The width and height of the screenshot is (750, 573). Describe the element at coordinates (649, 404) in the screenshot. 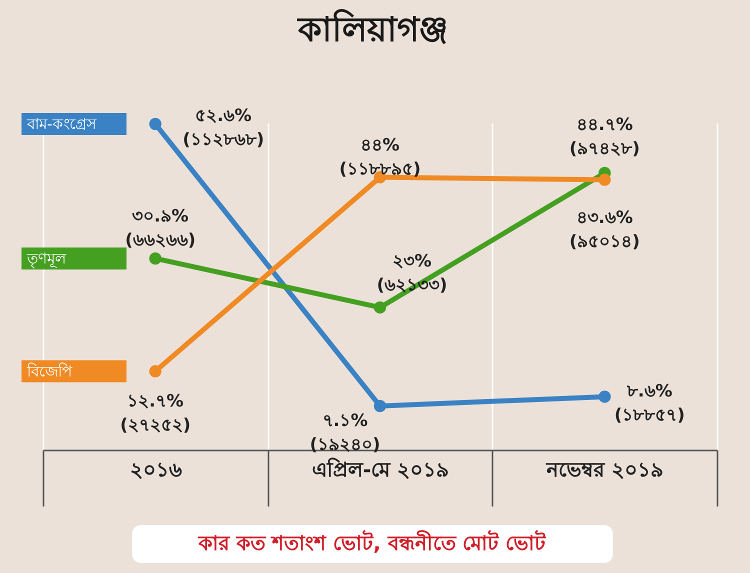

I see `data-label: ৮.৬% (১৮৮৫৭)` at that location.